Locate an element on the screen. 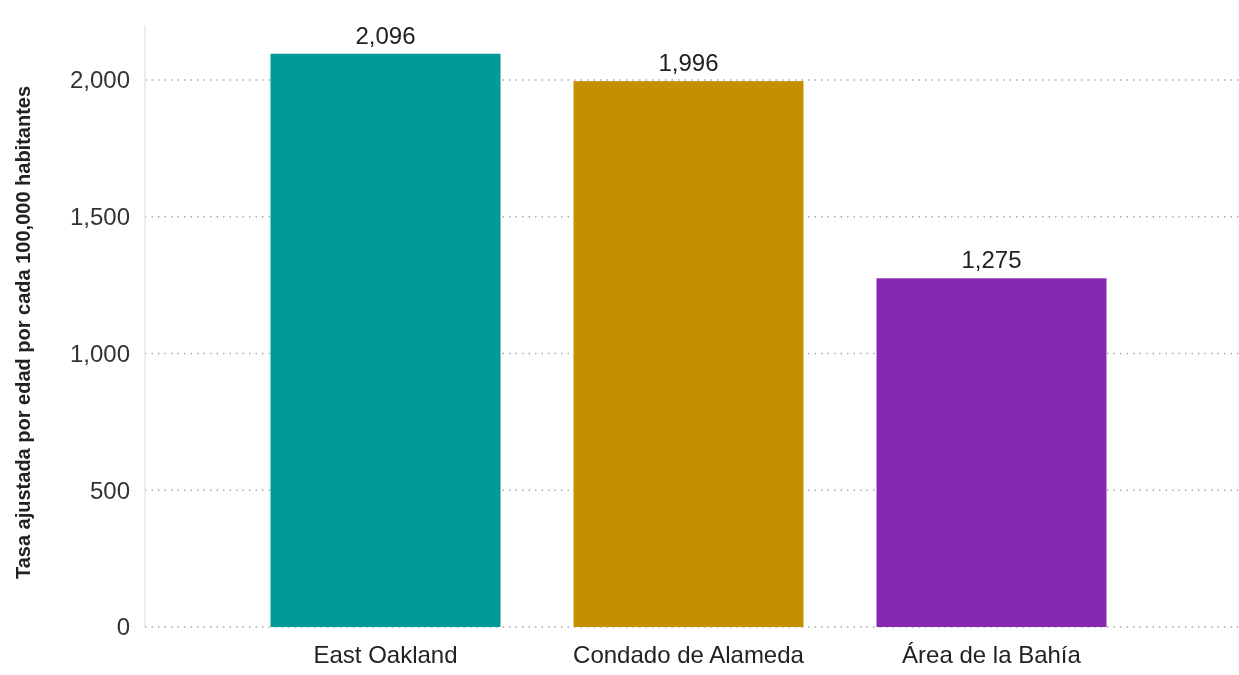 This screenshot has height=675, width=1239. data-label: 1,275 is located at coordinates (991, 260).